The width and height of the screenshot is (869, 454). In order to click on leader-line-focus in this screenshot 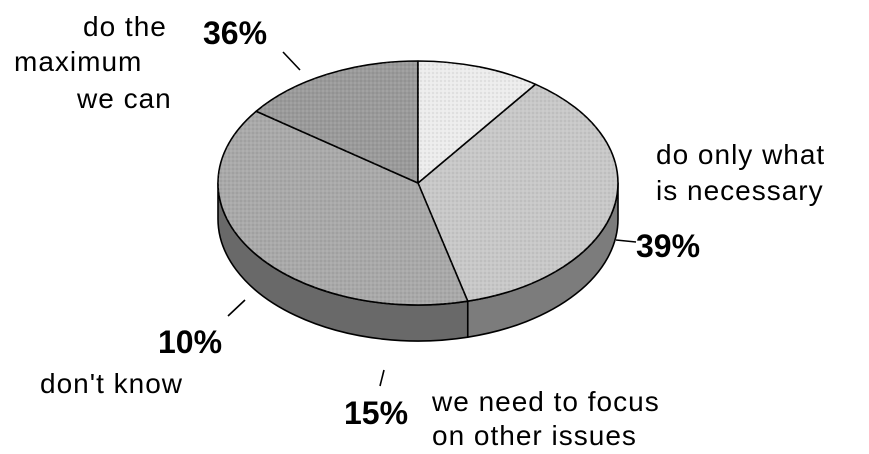, I will do `click(382, 378)`.